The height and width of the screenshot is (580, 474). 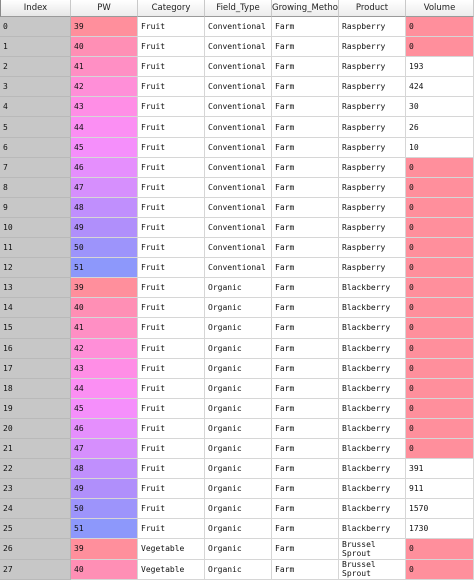 I want to click on row-index-cell: 0, so click(x=35, y=27).